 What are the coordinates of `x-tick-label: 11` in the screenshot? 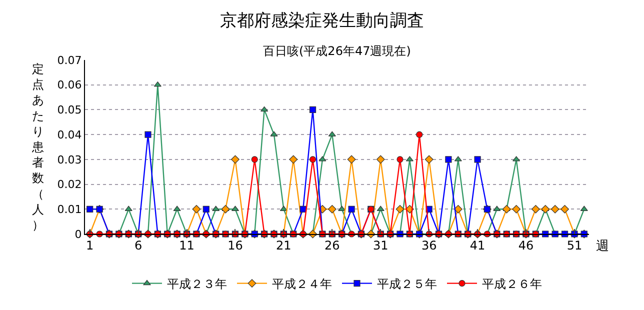 It's located at (186, 245).